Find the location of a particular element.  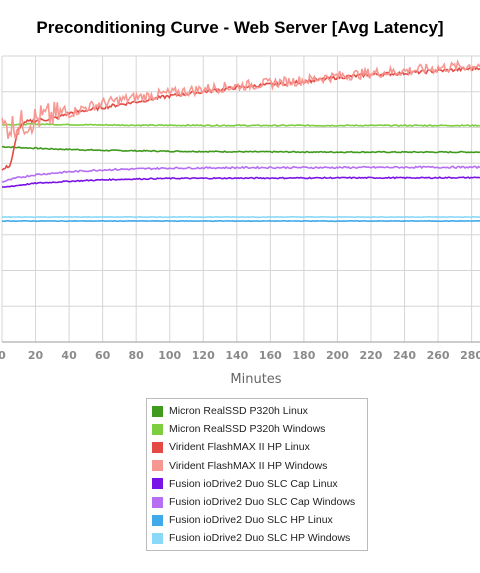

x-tick-label: 20 is located at coordinates (36, 355).